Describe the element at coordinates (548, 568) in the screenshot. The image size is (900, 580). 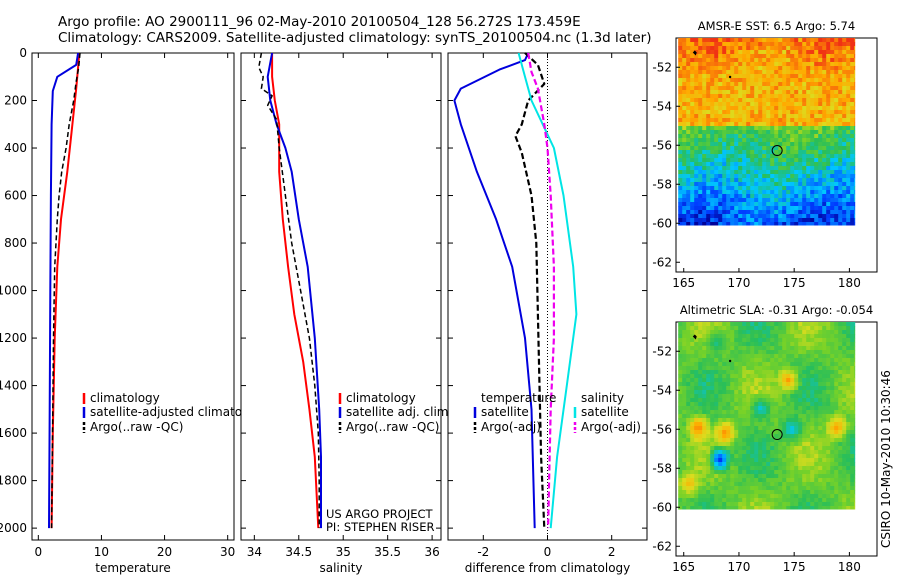
I see `x-axis-label: difference from climatology` at that location.